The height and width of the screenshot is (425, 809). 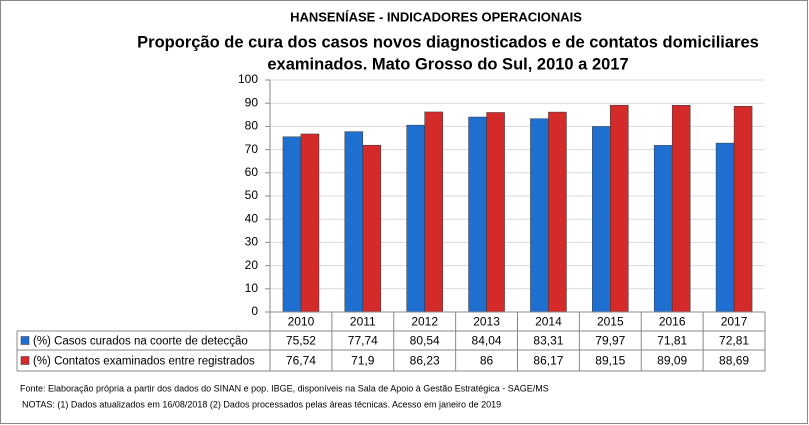 What do you see at coordinates (734, 341) in the screenshot?
I see `table-value: 72,81` at bounding box center [734, 341].